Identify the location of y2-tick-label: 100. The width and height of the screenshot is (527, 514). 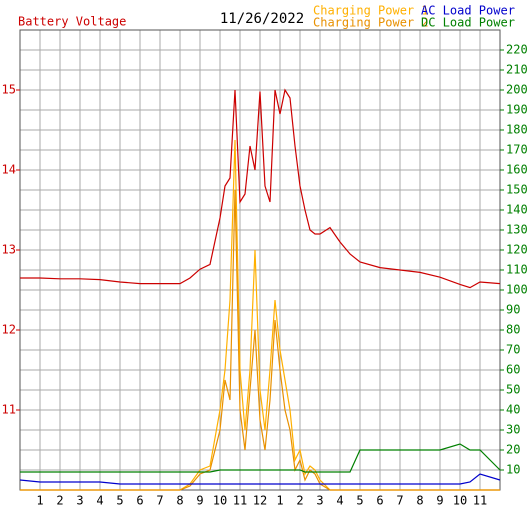
(516, 290).